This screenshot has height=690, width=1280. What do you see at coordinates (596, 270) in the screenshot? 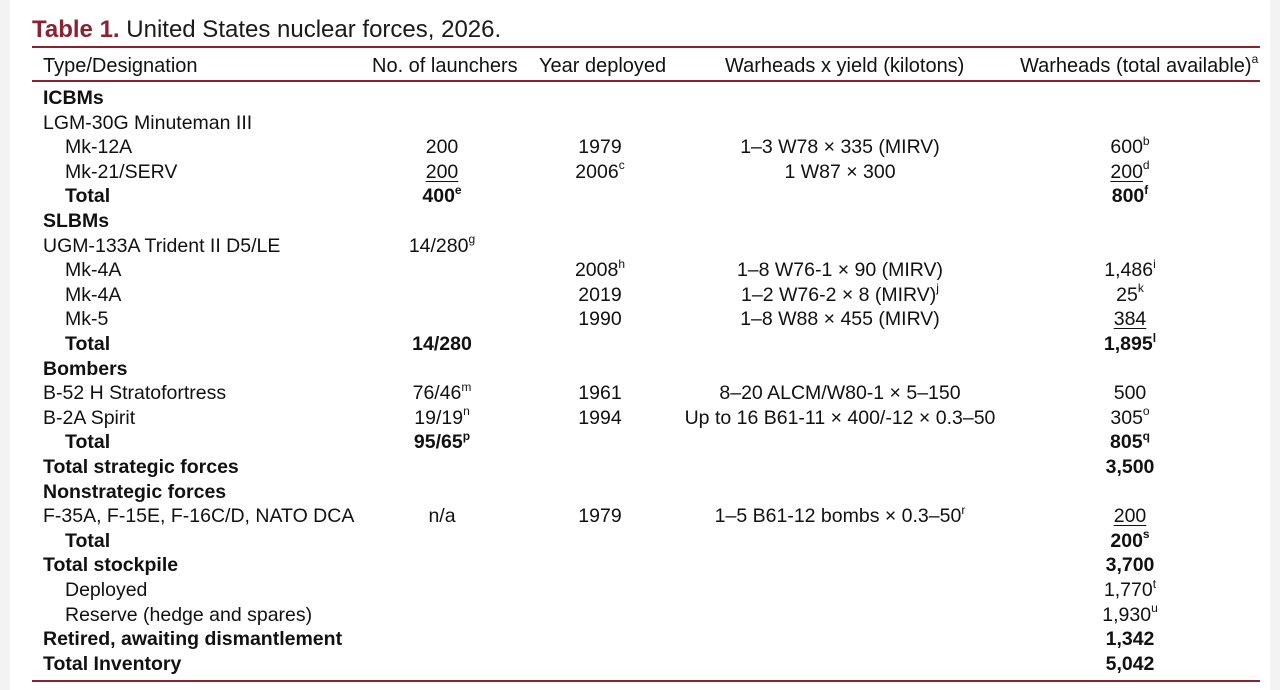
I see `year-cell-text: 2008` at bounding box center [596, 270].